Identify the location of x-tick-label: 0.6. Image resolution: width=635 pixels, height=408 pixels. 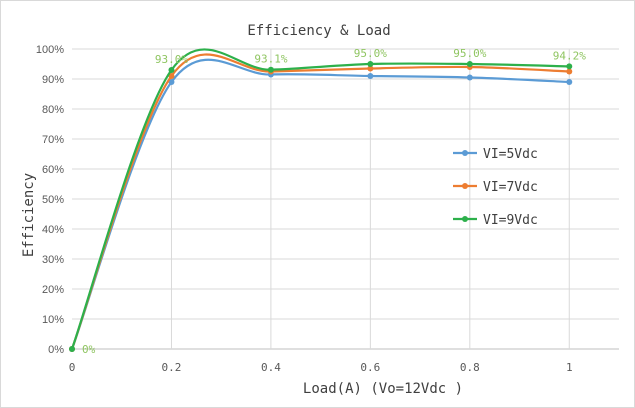
(370, 367).